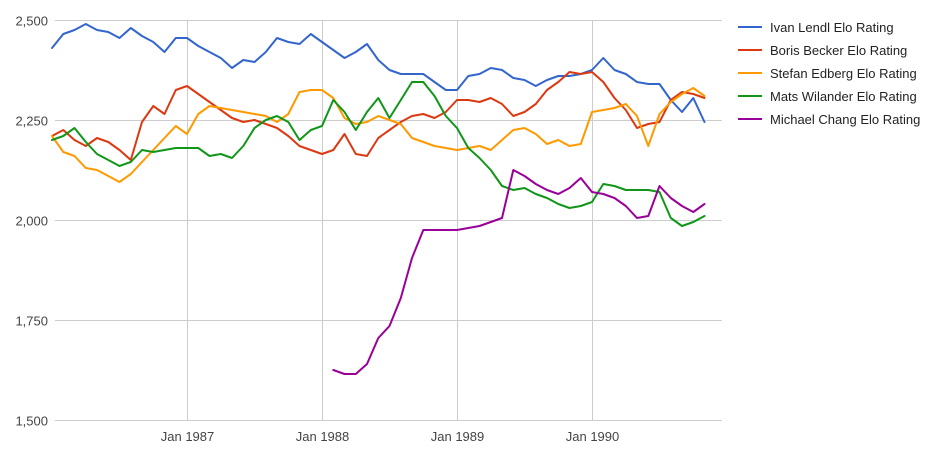  Describe the element at coordinates (31, 421) in the screenshot. I see `y-tick-label: 1,500` at that location.